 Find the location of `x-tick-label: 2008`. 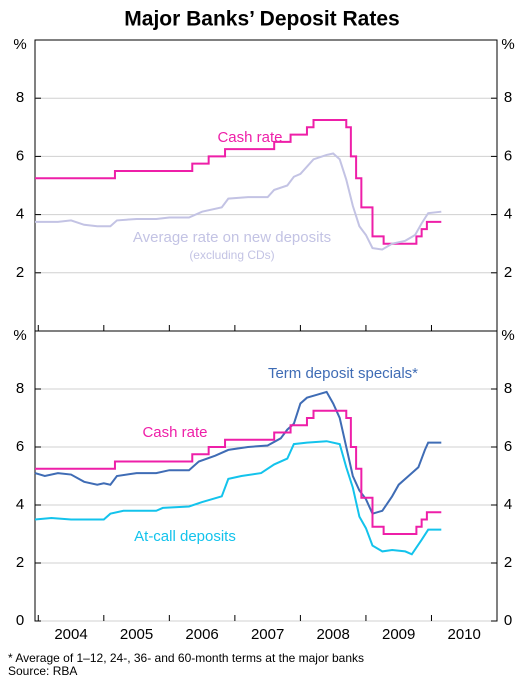

x-tick-label: 2008 is located at coordinates (332, 634).